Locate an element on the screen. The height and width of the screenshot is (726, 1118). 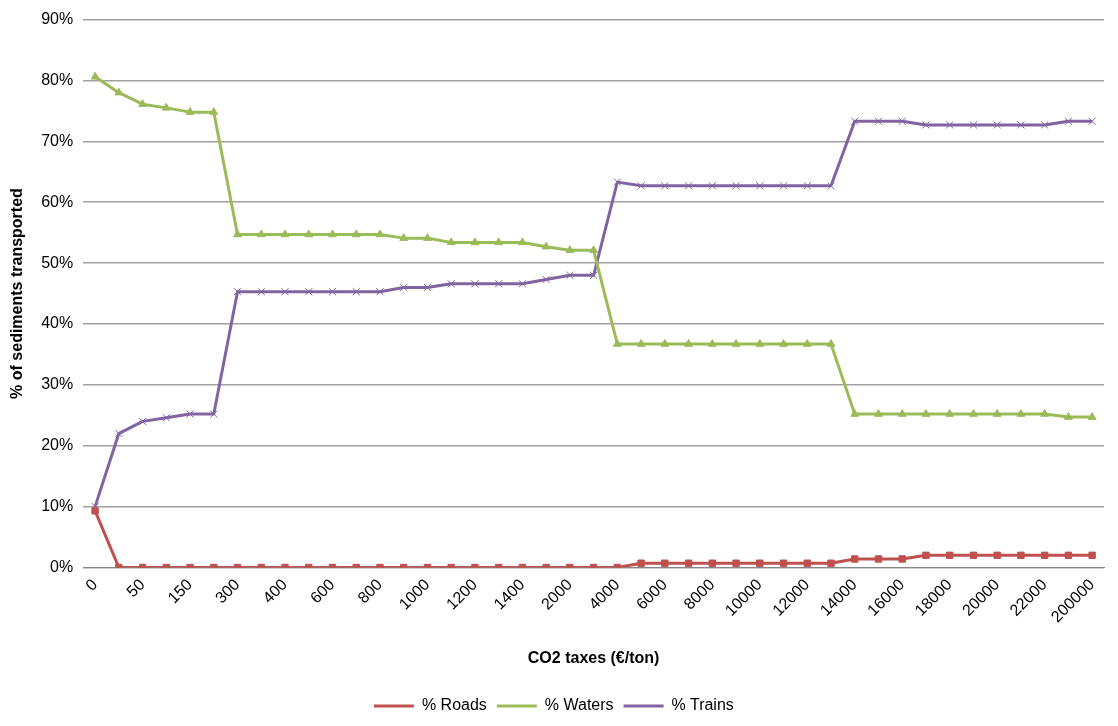
legend-label: % Waters is located at coordinates (579, 705).